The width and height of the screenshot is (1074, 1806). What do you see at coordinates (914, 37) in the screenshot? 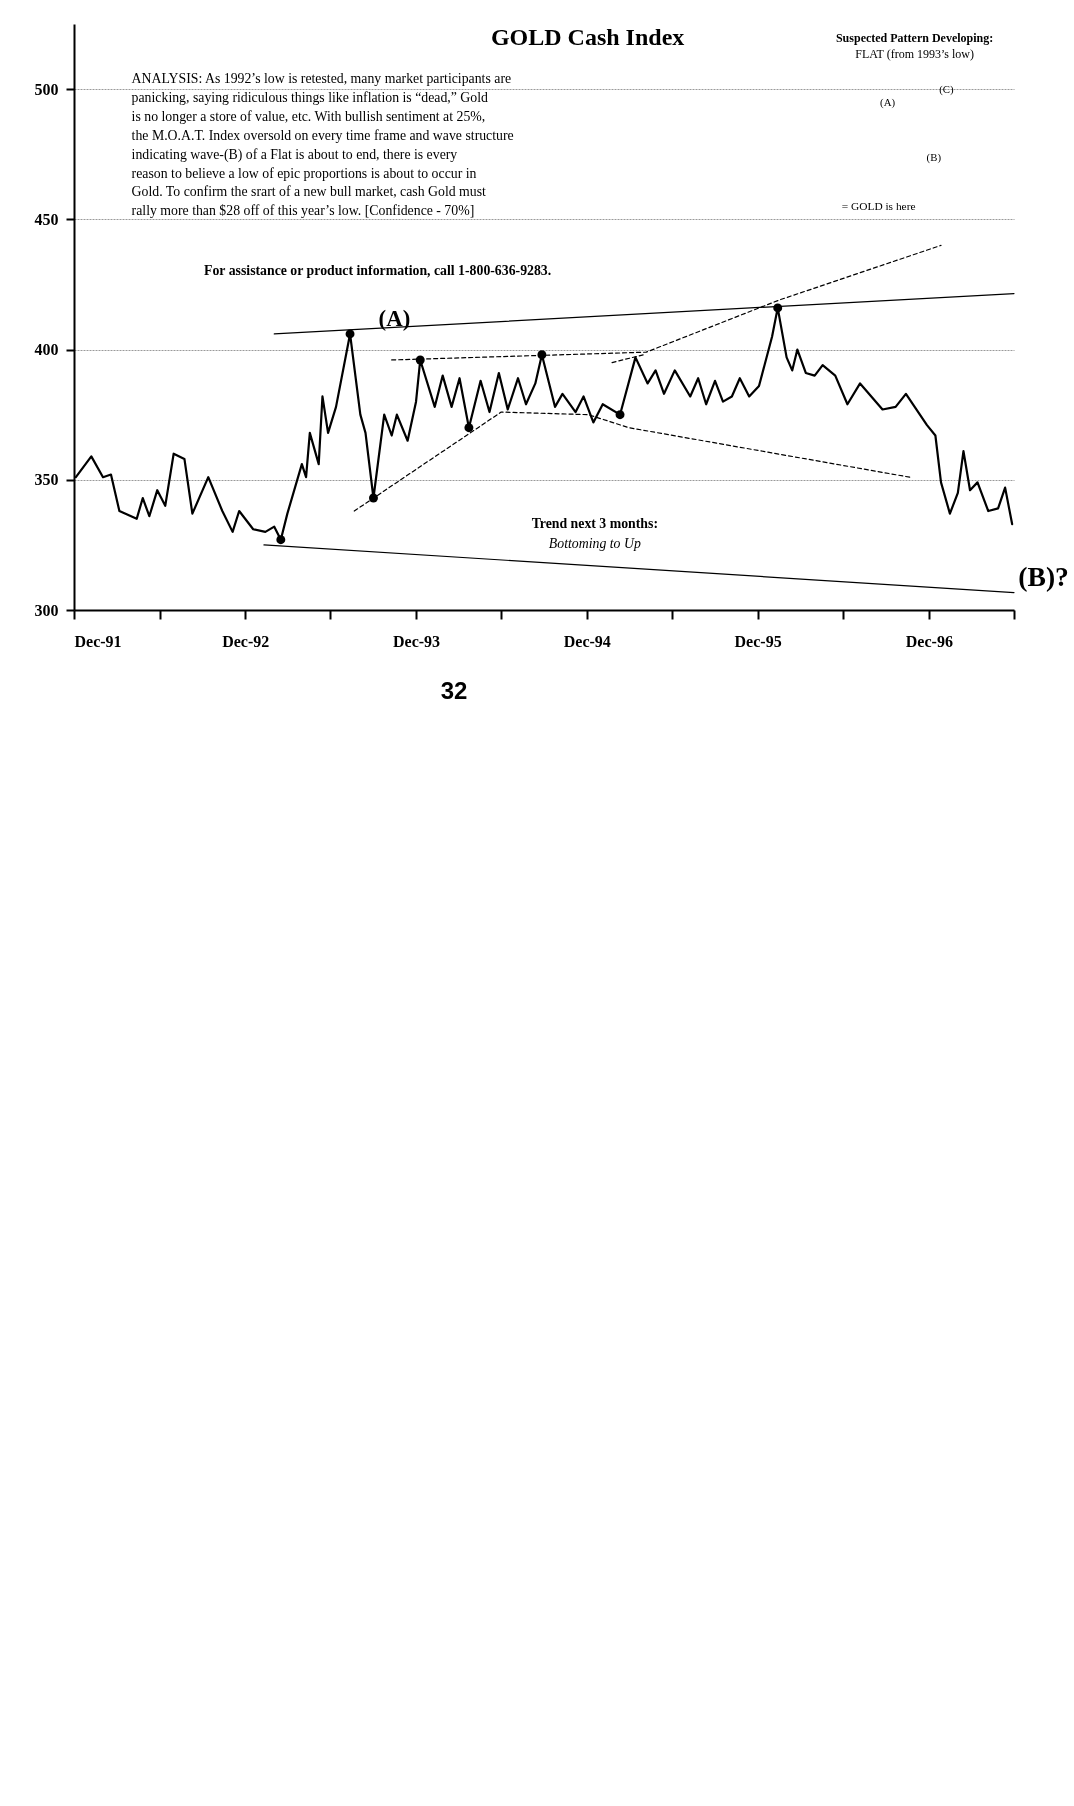
I see `annotation: Suspected Pattern Developing:` at bounding box center [914, 37].